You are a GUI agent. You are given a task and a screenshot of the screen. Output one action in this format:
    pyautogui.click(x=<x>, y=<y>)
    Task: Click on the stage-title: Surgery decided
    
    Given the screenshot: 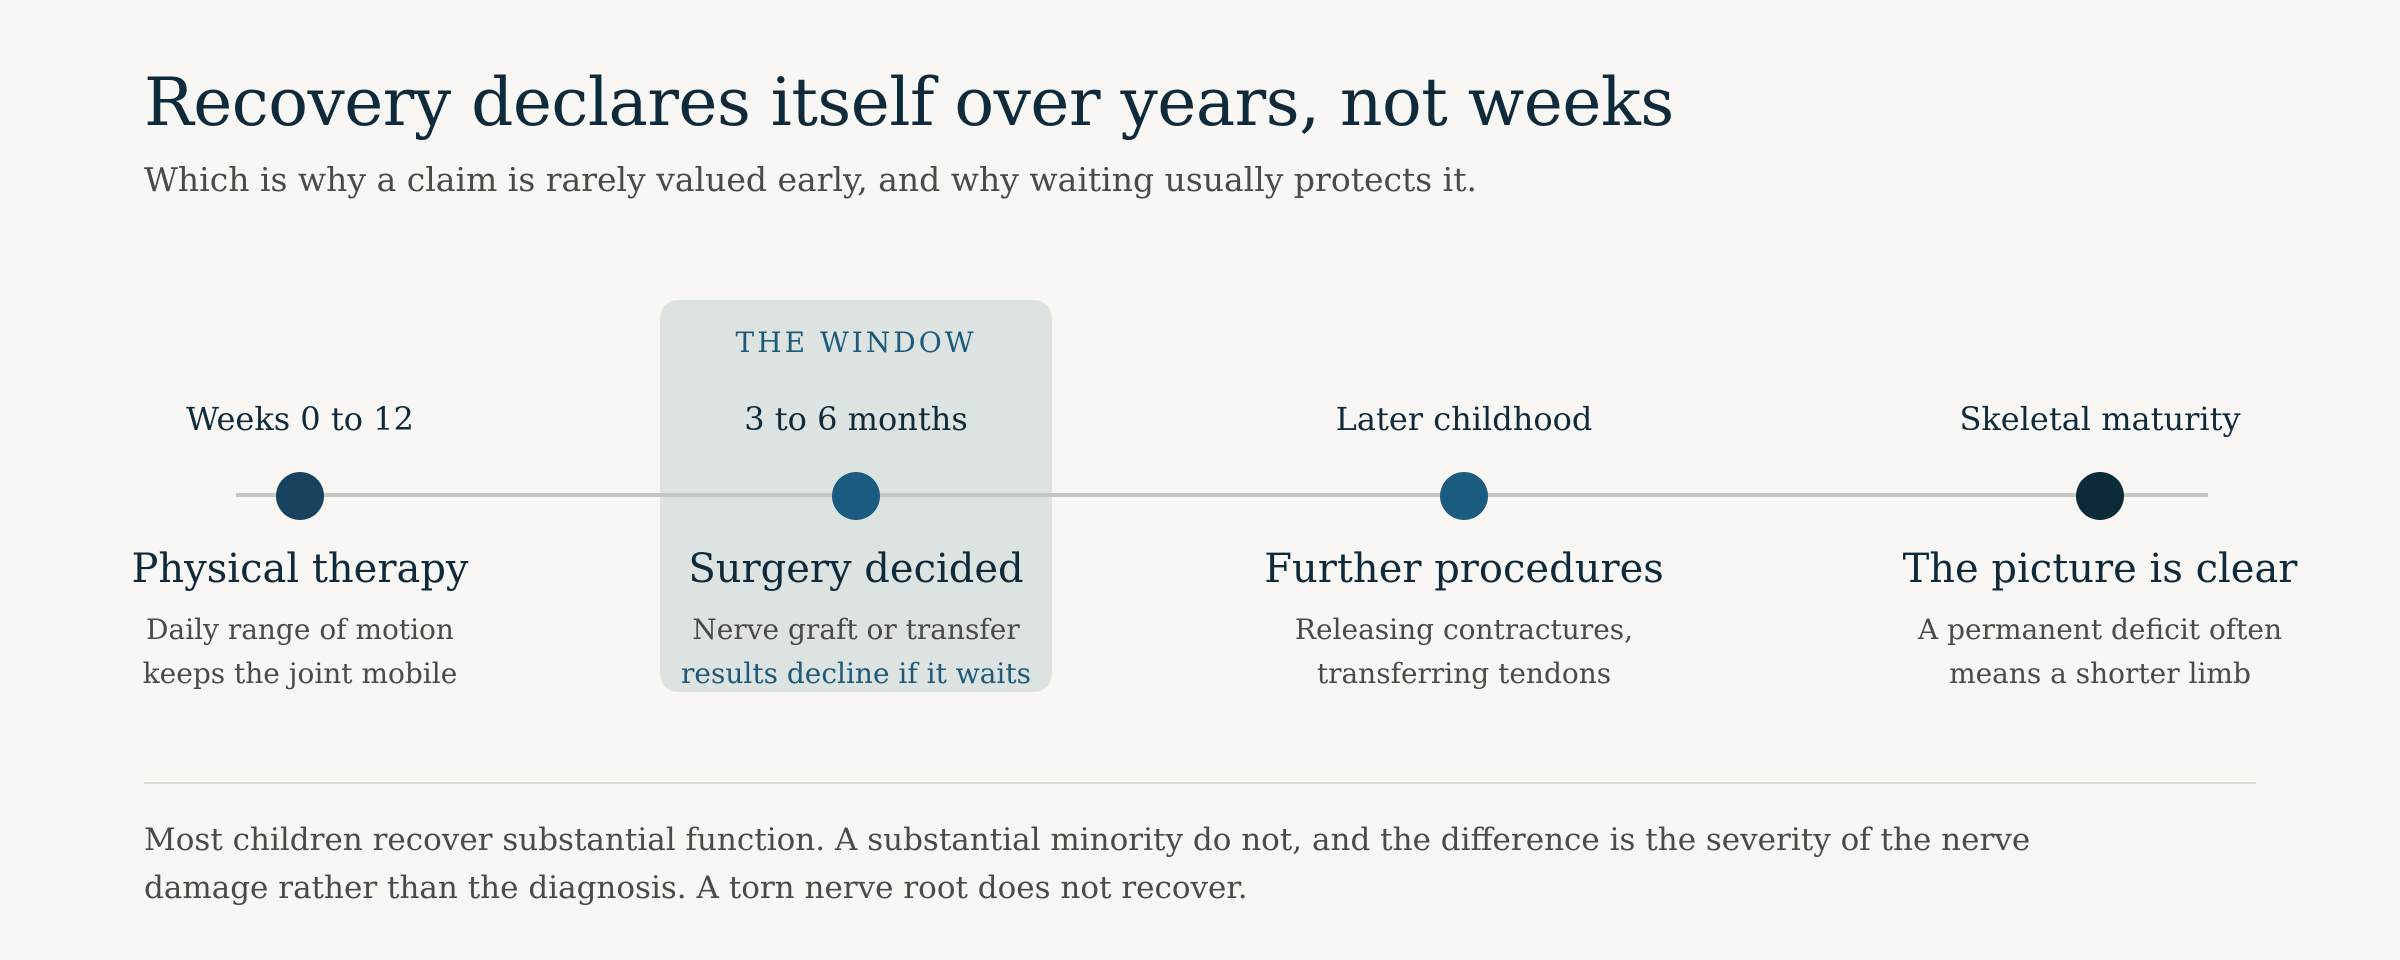 What is the action you would take?
    pyautogui.click(x=856, y=569)
    